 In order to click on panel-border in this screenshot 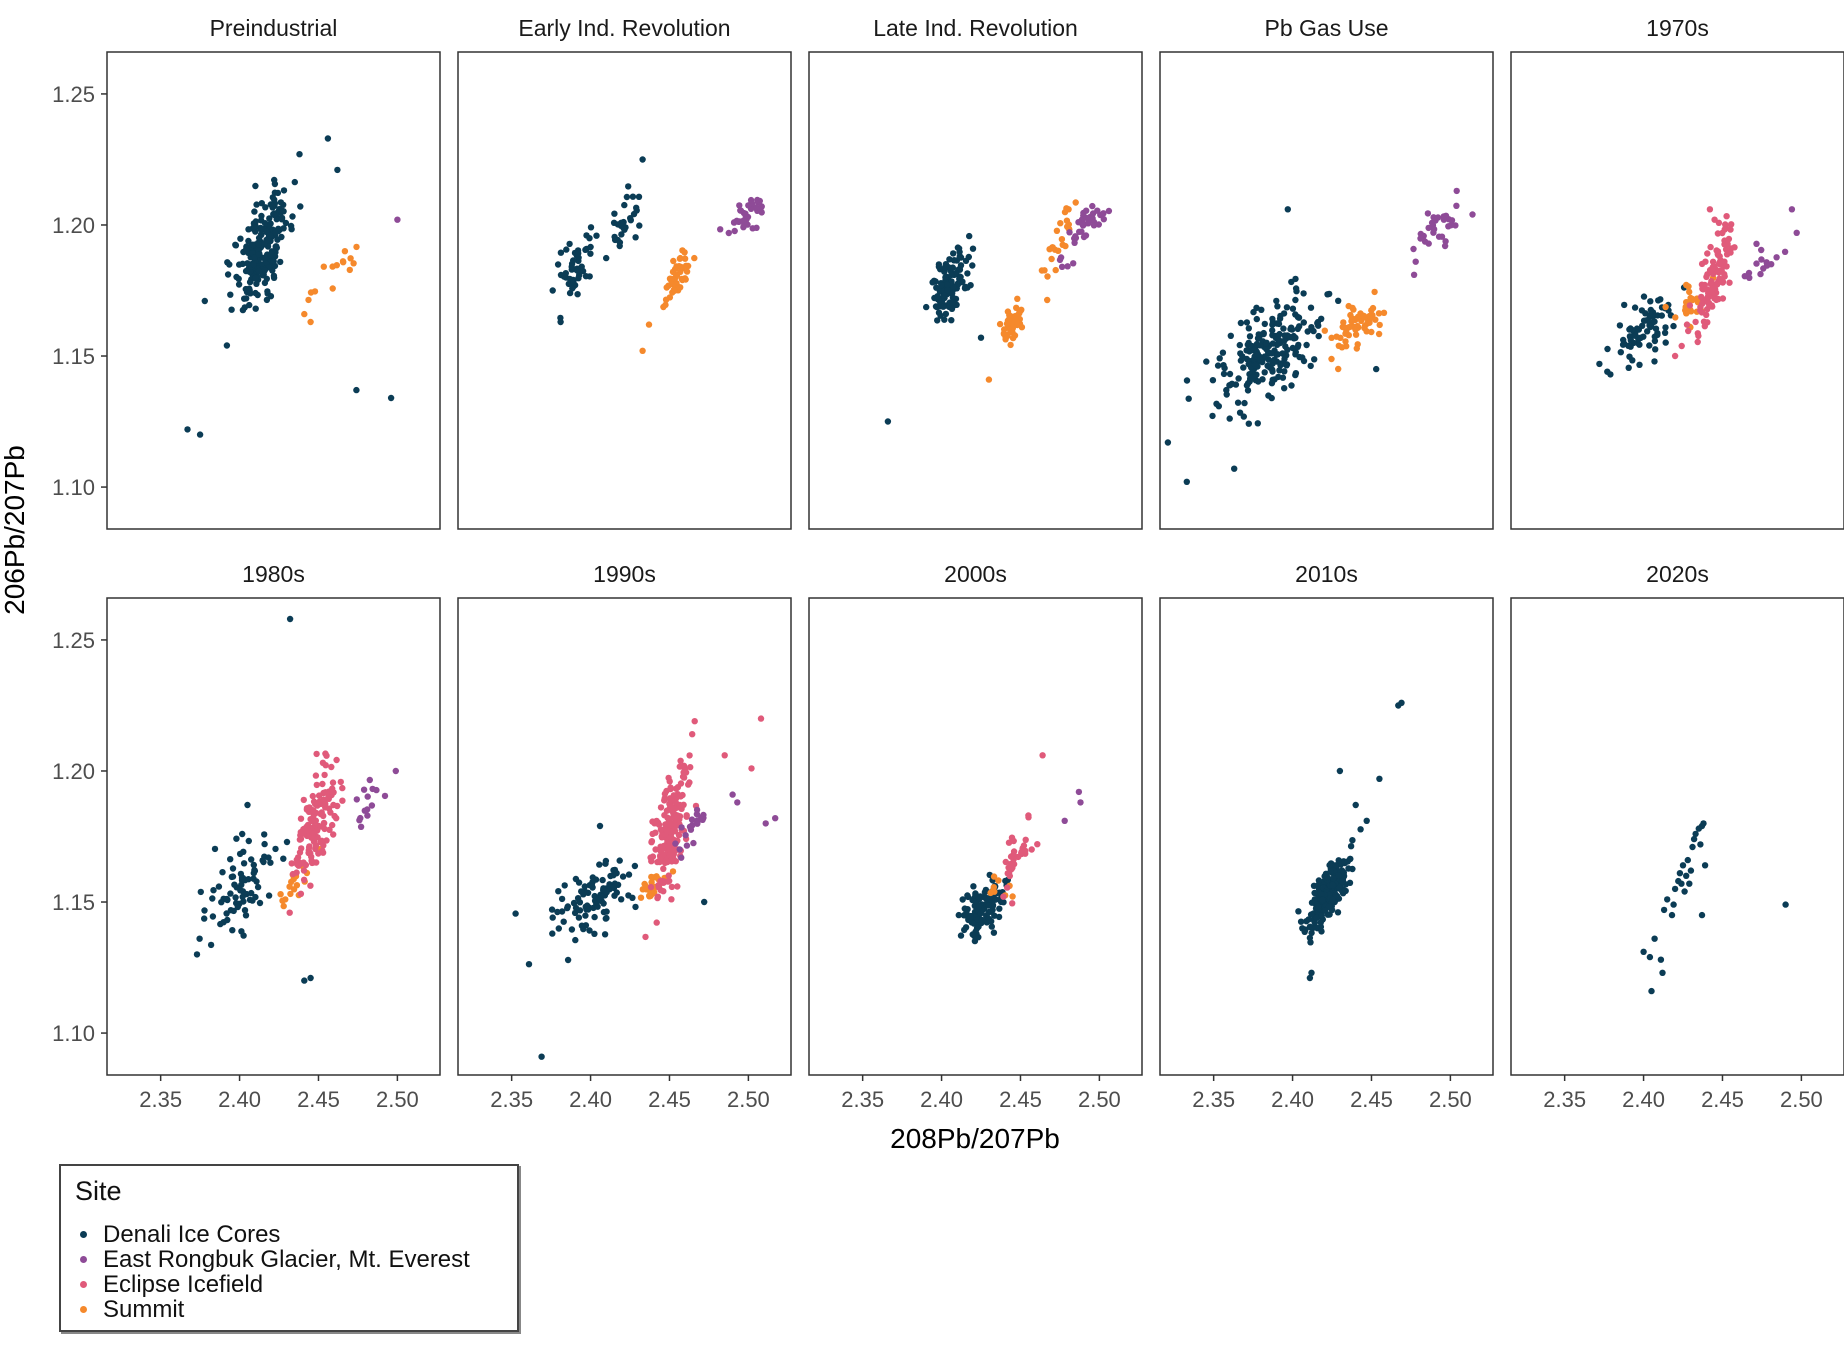, I will do `click(975, 836)`.